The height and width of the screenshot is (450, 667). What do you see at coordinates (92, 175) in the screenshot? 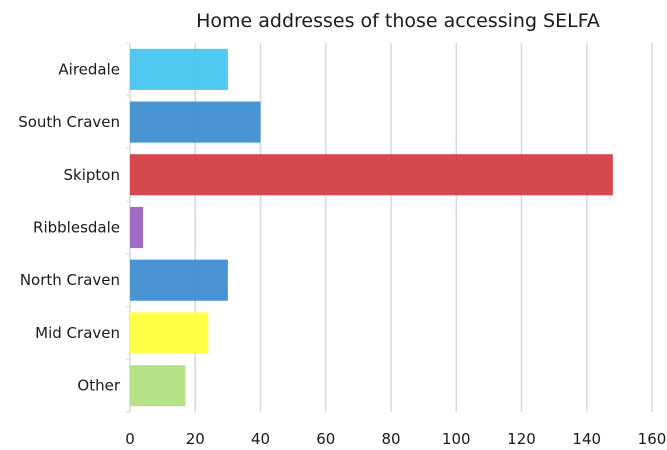
I see `category-label: Skipton` at bounding box center [92, 175].